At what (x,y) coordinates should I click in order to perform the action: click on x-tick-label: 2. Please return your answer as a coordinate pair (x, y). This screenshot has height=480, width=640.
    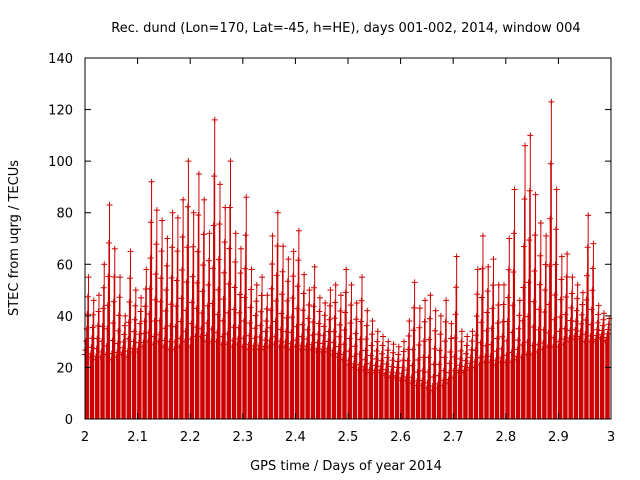
    Looking at the image, I should click on (85, 437).